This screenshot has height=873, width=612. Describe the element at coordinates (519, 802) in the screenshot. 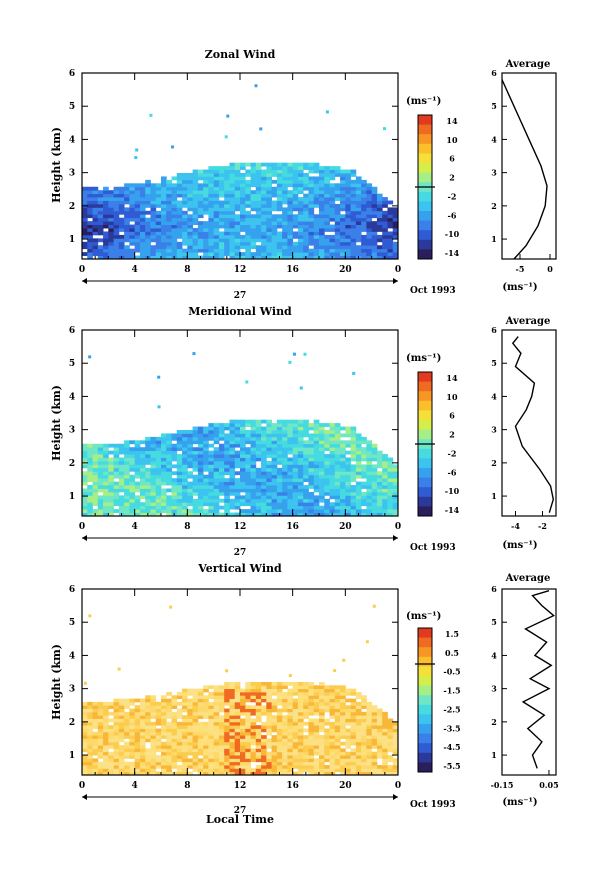

I see `vertical-wind-avg-xlabel: (ms⁻¹)` at that location.